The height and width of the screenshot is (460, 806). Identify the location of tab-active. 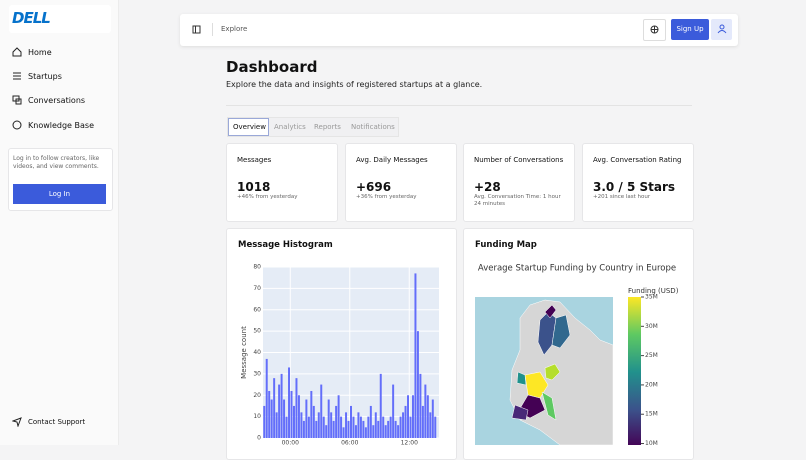
(248, 127).